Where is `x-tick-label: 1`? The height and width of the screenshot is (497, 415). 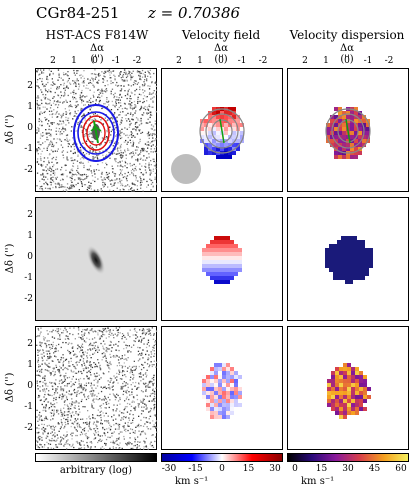 x-tick-label: 1 is located at coordinates (200, 61).